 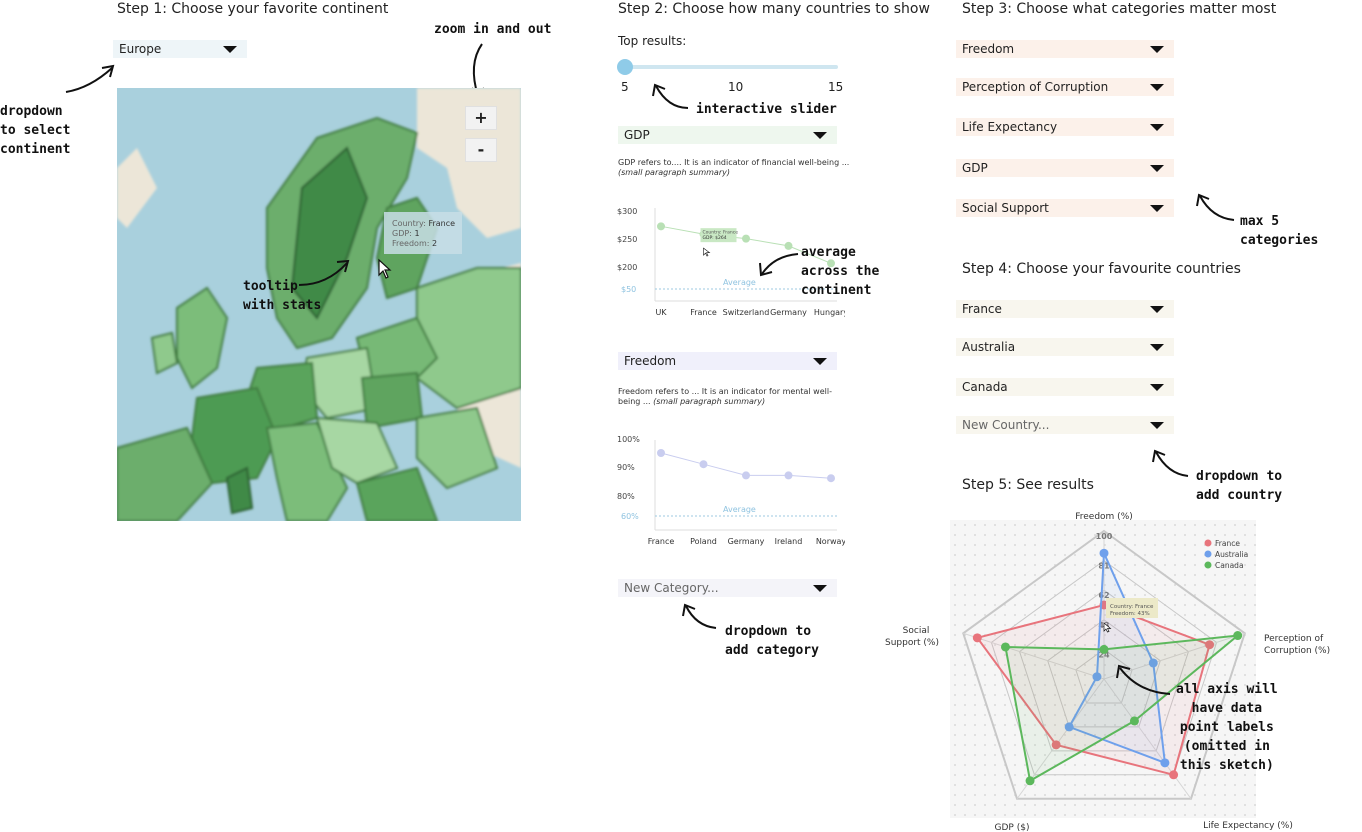 What do you see at coordinates (1130, 614) in the screenshot?
I see `tooltip-line: Freedom: 43%` at bounding box center [1130, 614].